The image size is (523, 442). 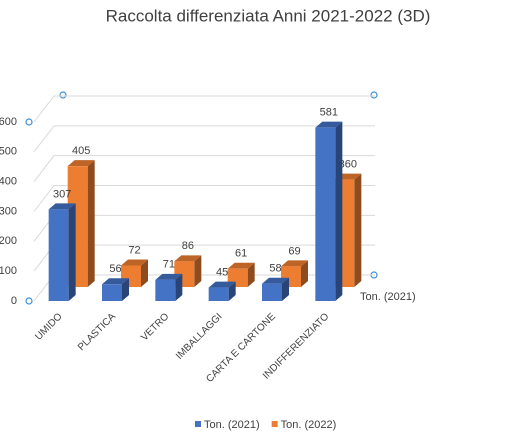 What do you see at coordinates (115, 269) in the screenshot?
I see `data-label: 56` at bounding box center [115, 269].